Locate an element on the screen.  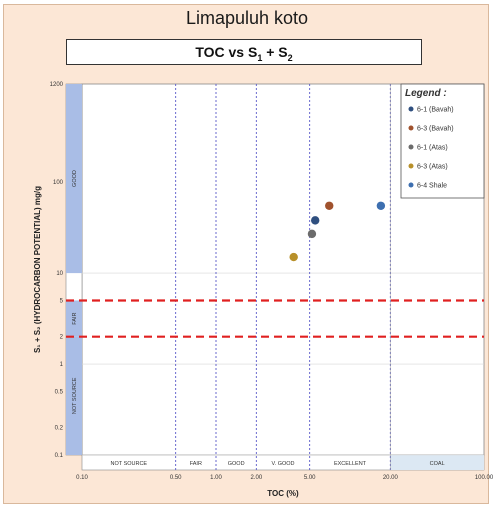
title-mid: + S is located at coordinates (275, 52).